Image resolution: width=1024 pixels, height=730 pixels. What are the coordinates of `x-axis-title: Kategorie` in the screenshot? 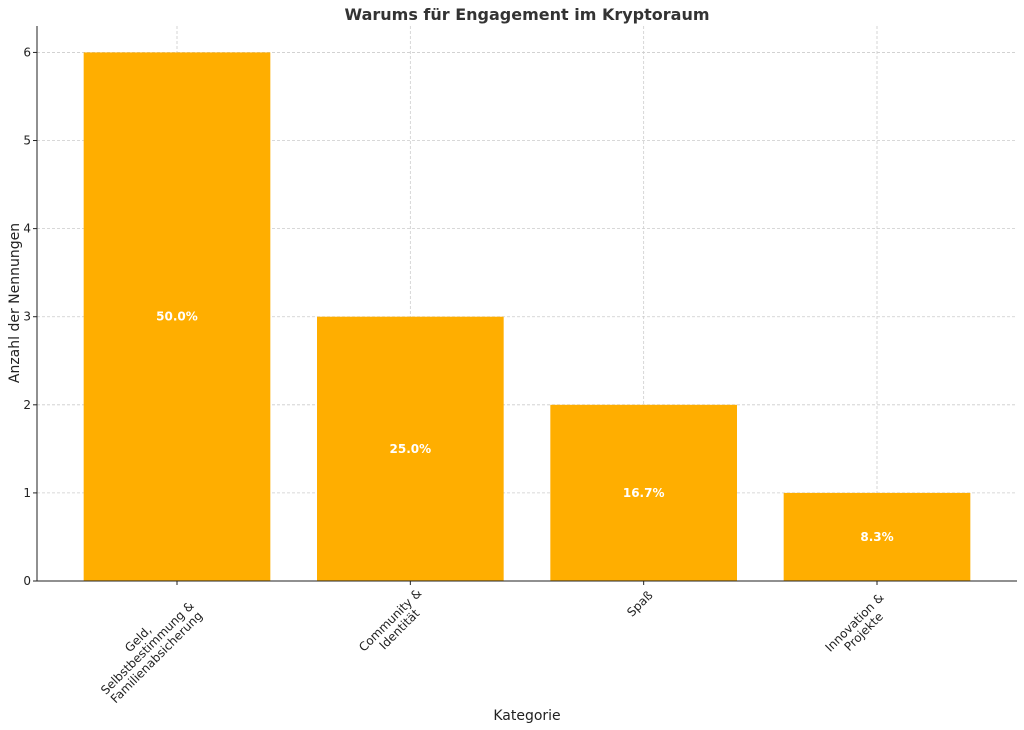 It's located at (526, 716).